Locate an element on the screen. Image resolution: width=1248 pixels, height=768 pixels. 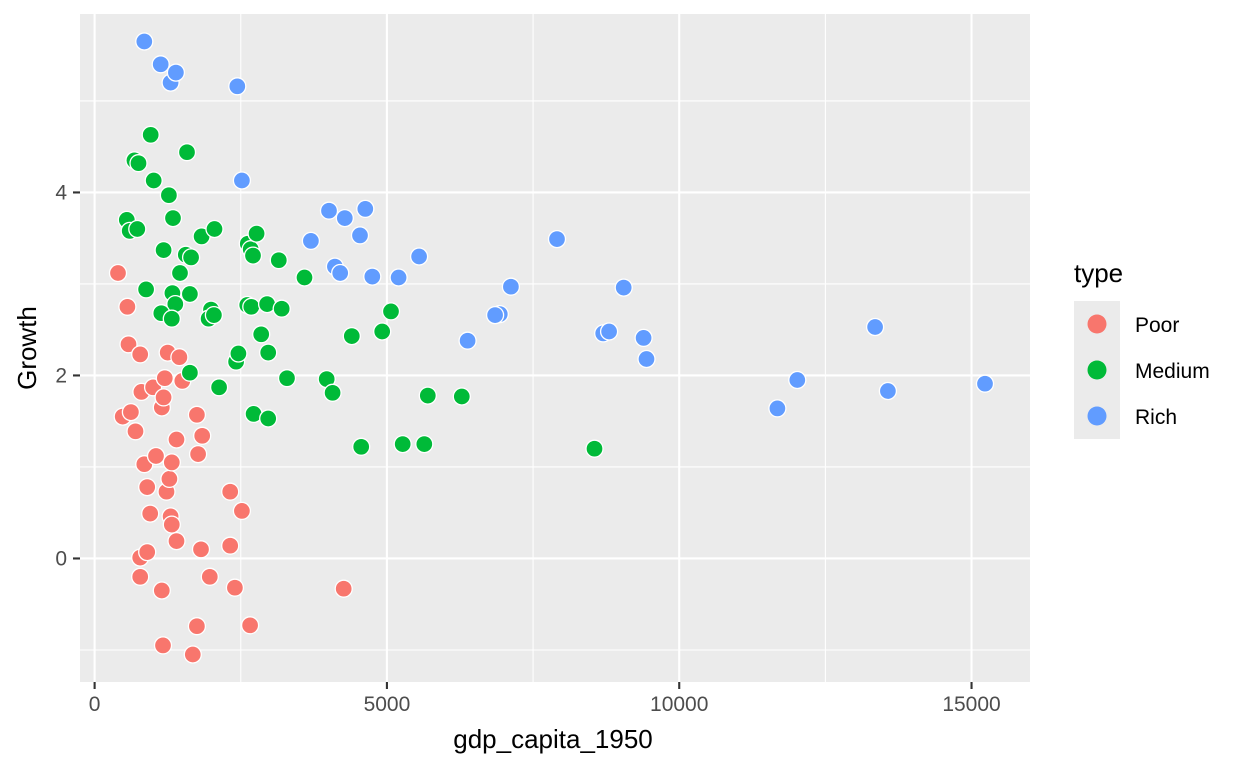
y-tick-label: 2 is located at coordinates (61, 375).